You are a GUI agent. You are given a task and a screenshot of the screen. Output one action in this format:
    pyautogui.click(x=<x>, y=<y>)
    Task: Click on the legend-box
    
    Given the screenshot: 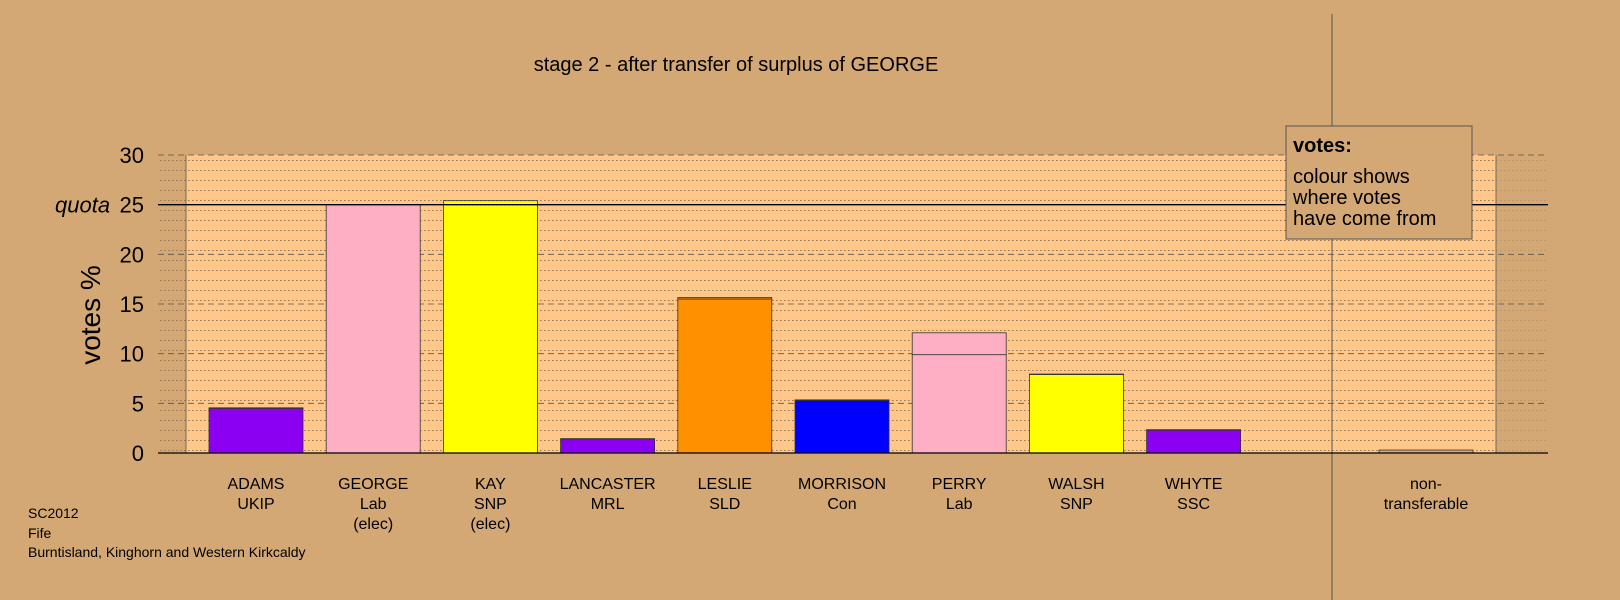 What is the action you would take?
    pyautogui.click(x=1379, y=182)
    